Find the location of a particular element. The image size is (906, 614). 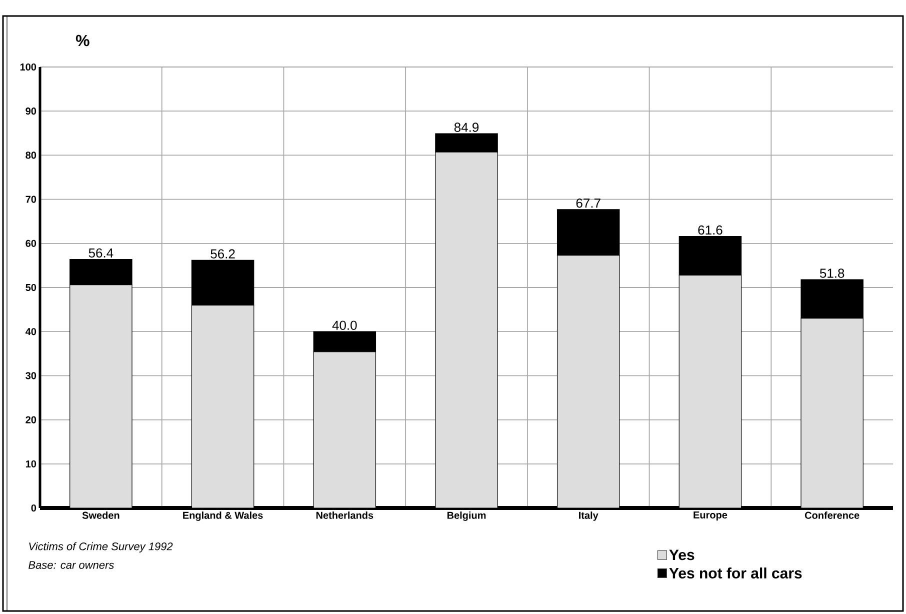

y-tick-label: 90 is located at coordinates (31, 111).